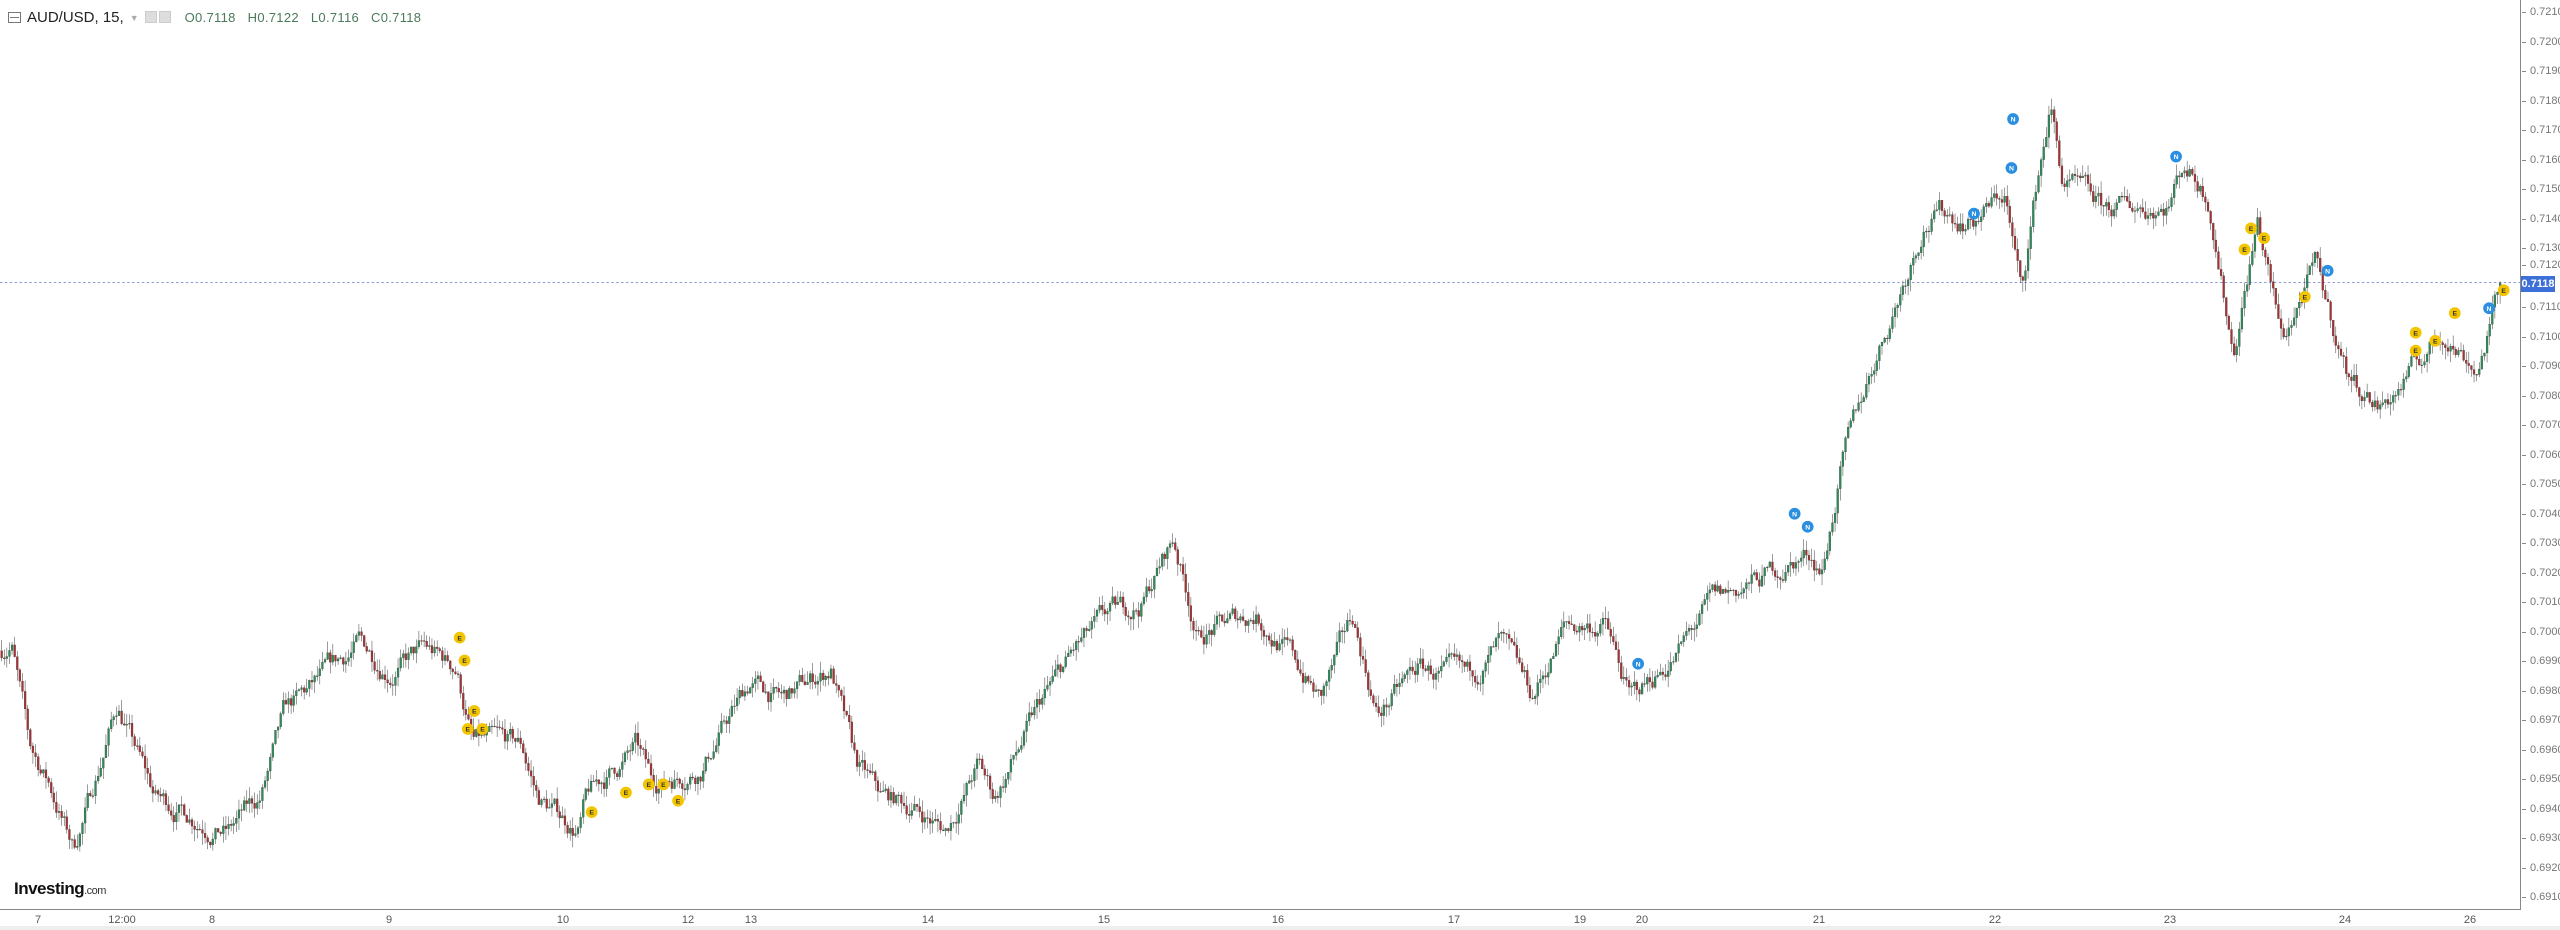 The width and height of the screenshot is (2560, 930). What do you see at coordinates (1260, 909) in the screenshot?
I see `x-axis` at bounding box center [1260, 909].